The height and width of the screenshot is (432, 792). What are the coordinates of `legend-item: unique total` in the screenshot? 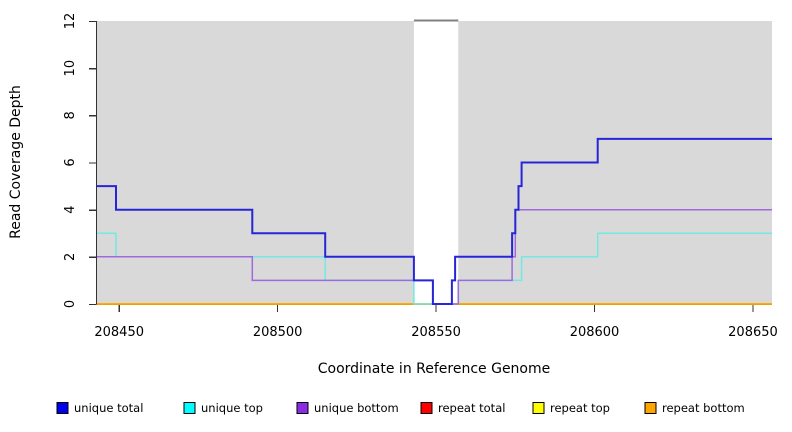 It's located at (99, 408).